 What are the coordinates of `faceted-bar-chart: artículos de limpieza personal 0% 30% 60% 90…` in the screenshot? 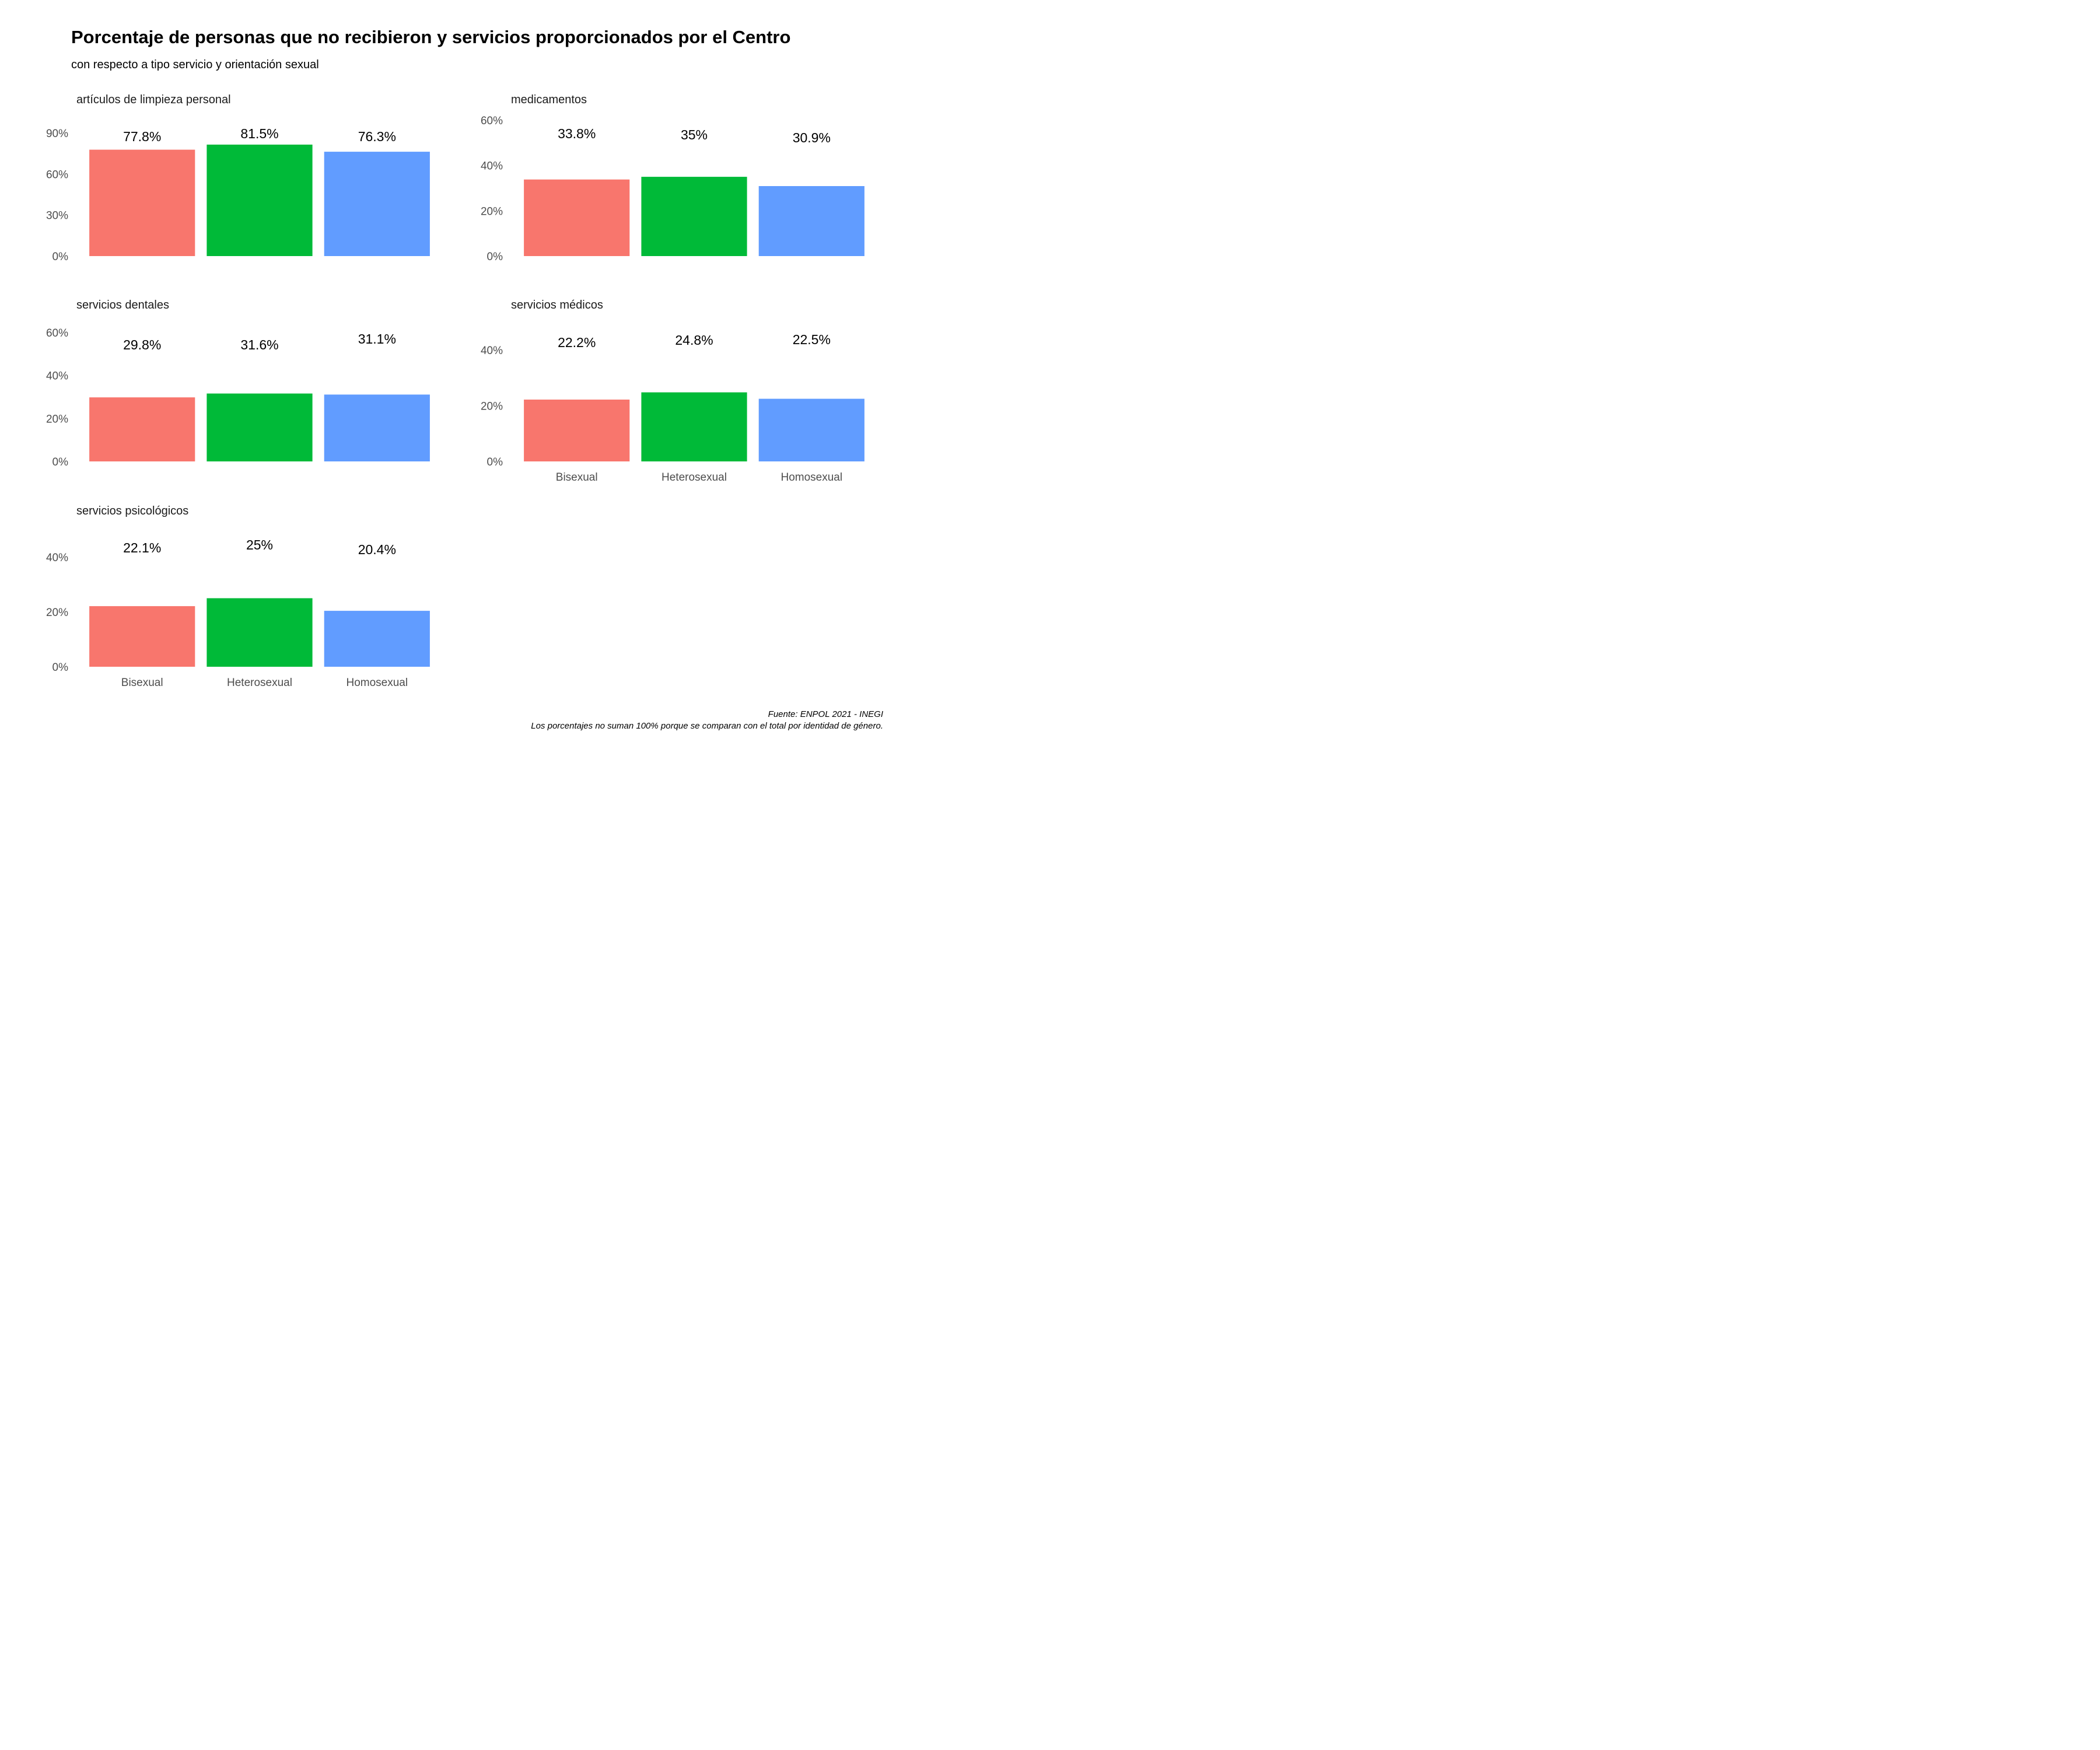 It's located at (455, 391).